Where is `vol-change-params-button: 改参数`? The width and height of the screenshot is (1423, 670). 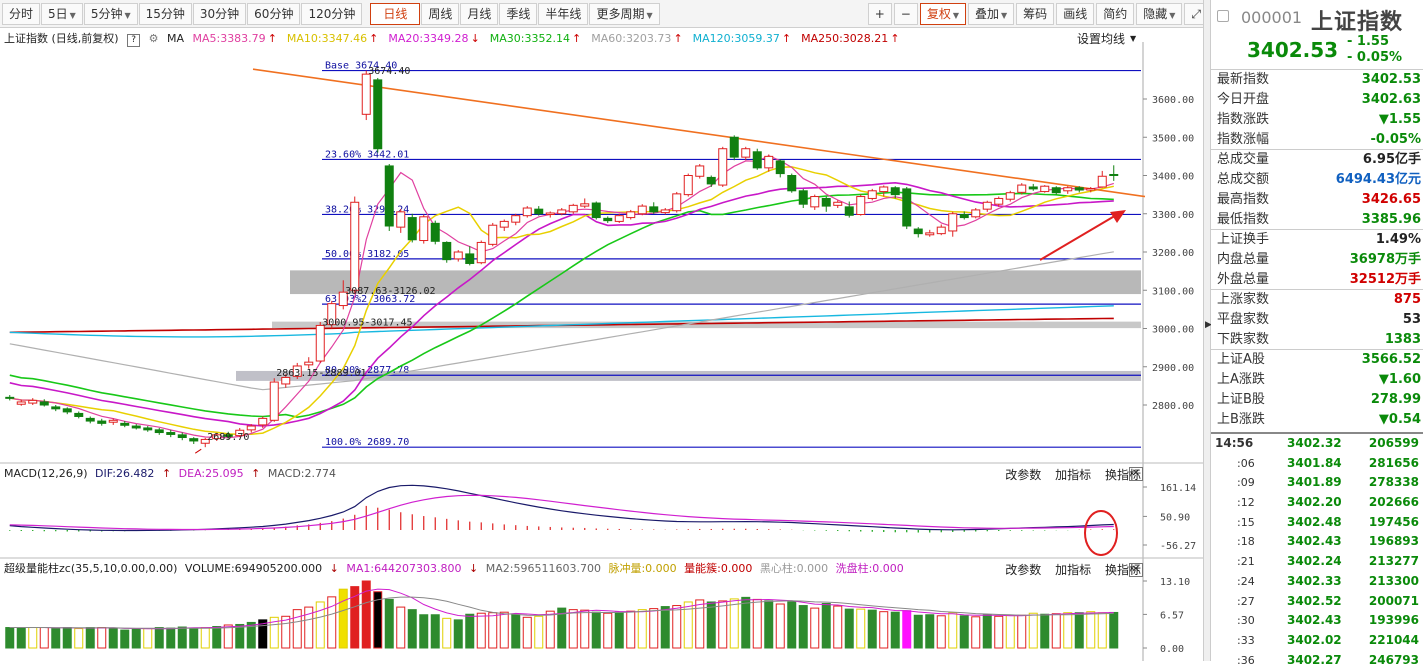 vol-change-params-button: 改参数 is located at coordinates (1023, 570).